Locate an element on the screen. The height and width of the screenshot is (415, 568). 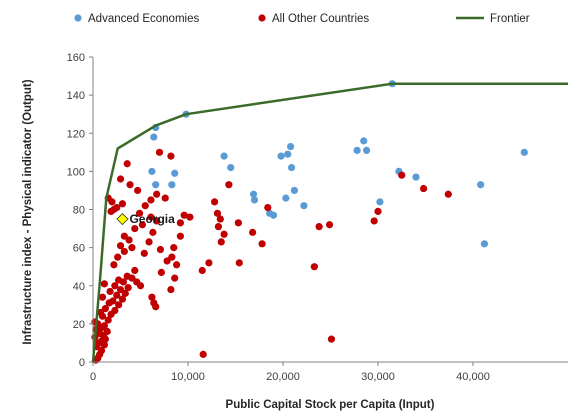
y-tick-label: 40 is located at coordinates (79, 287).